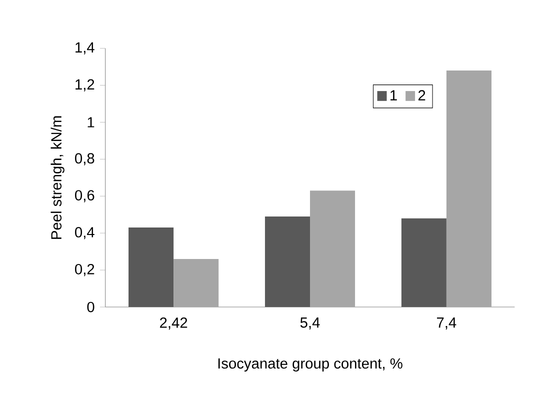 The image size is (547, 415). Describe the element at coordinates (84, 196) in the screenshot. I see `y-tick-label: 0,6` at that location.